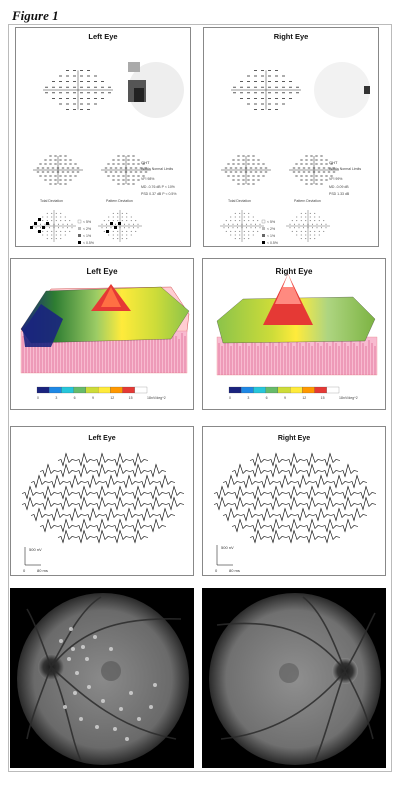  I want to click on left-3d-response-panel: Left Eye 0 3 6 9 12 15 18 nV/deg^2, so click(102, 334).